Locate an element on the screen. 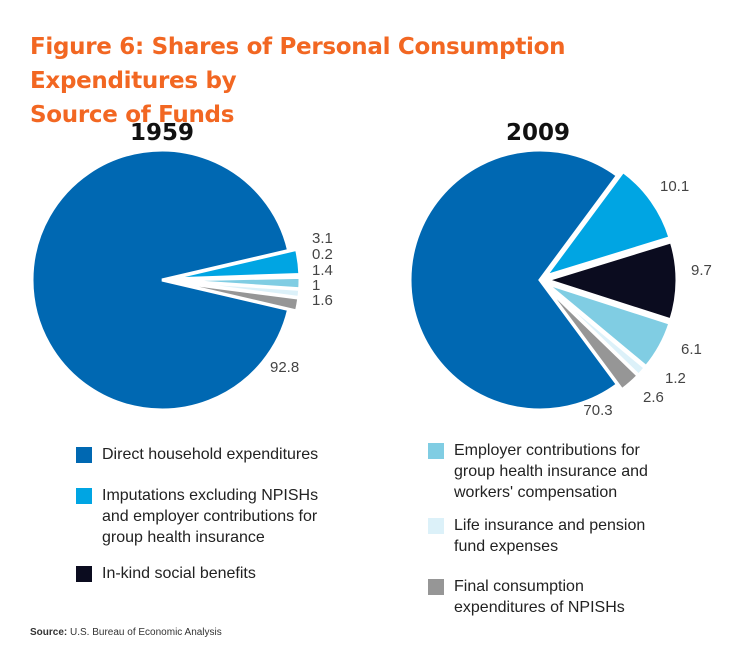 This screenshot has width=741, height=655. legend-label-direct: Direct household expenditures is located at coordinates (210, 454).